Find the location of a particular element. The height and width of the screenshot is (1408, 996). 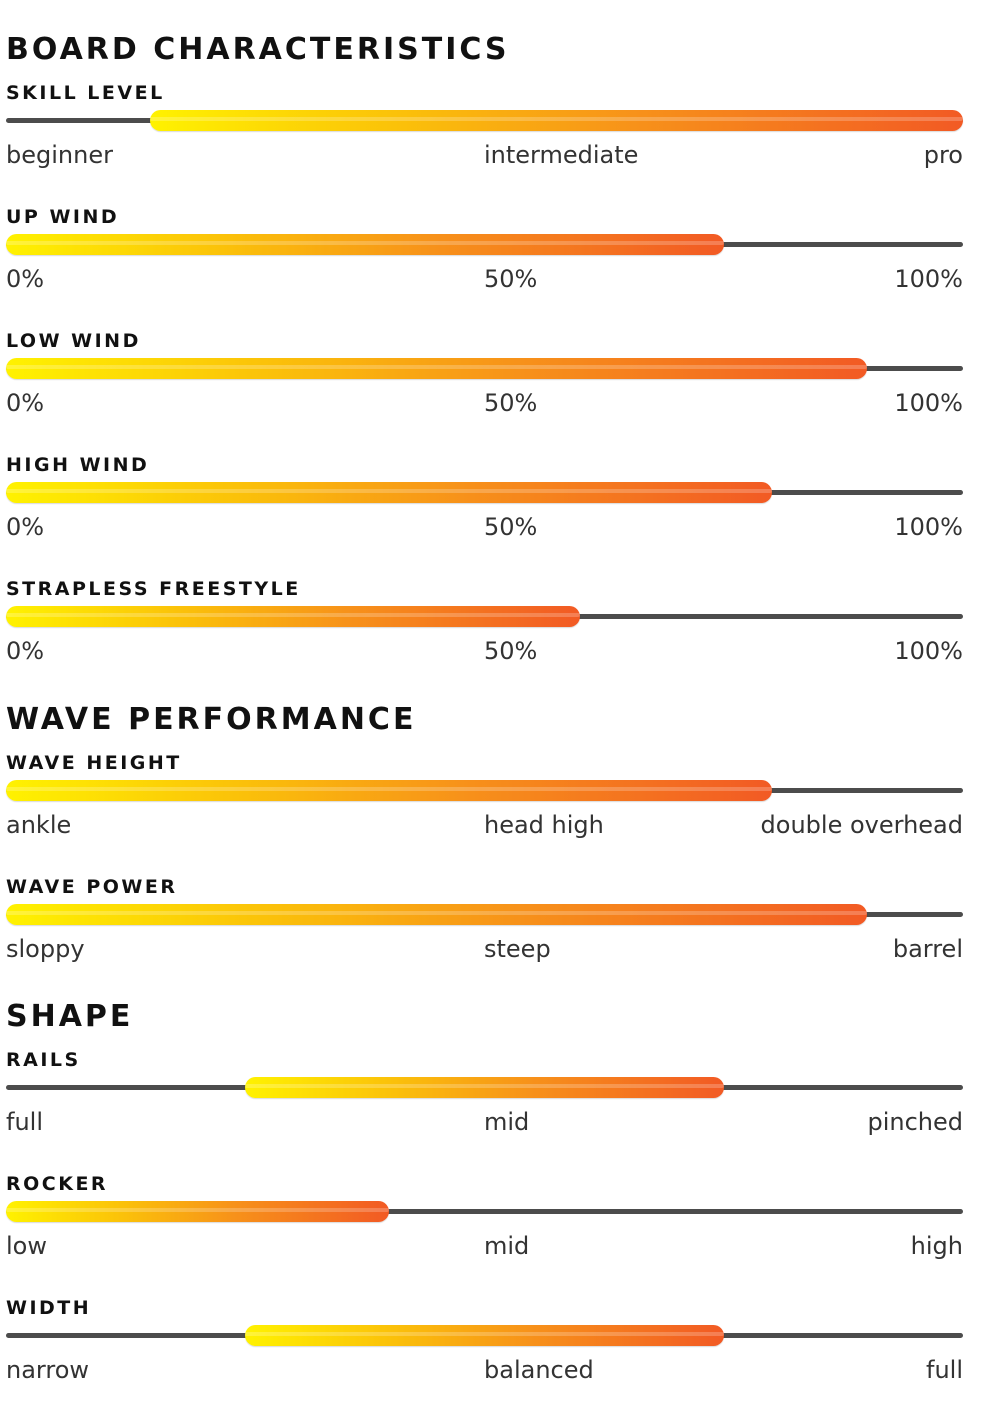

scale-min-label: beginner is located at coordinates (59, 155).